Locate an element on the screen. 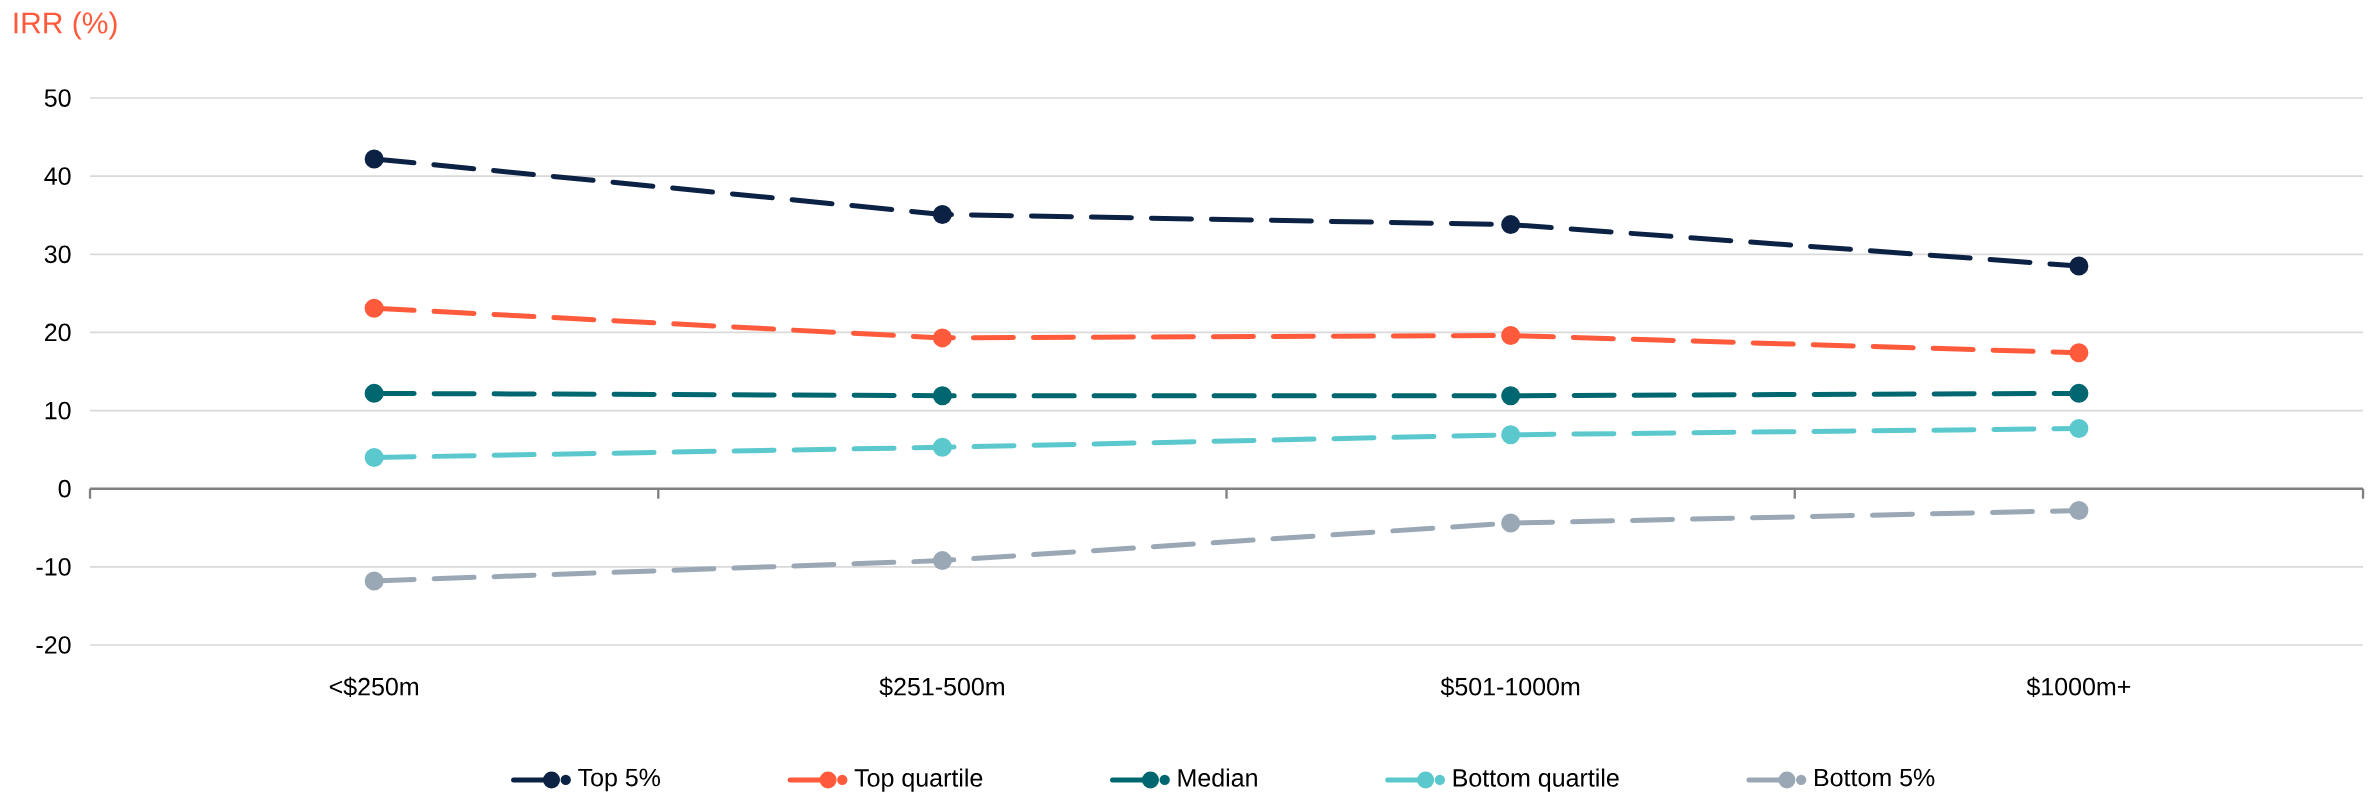 The width and height of the screenshot is (2369, 792). x-tick-label: $1000m+ is located at coordinates (2078, 686).